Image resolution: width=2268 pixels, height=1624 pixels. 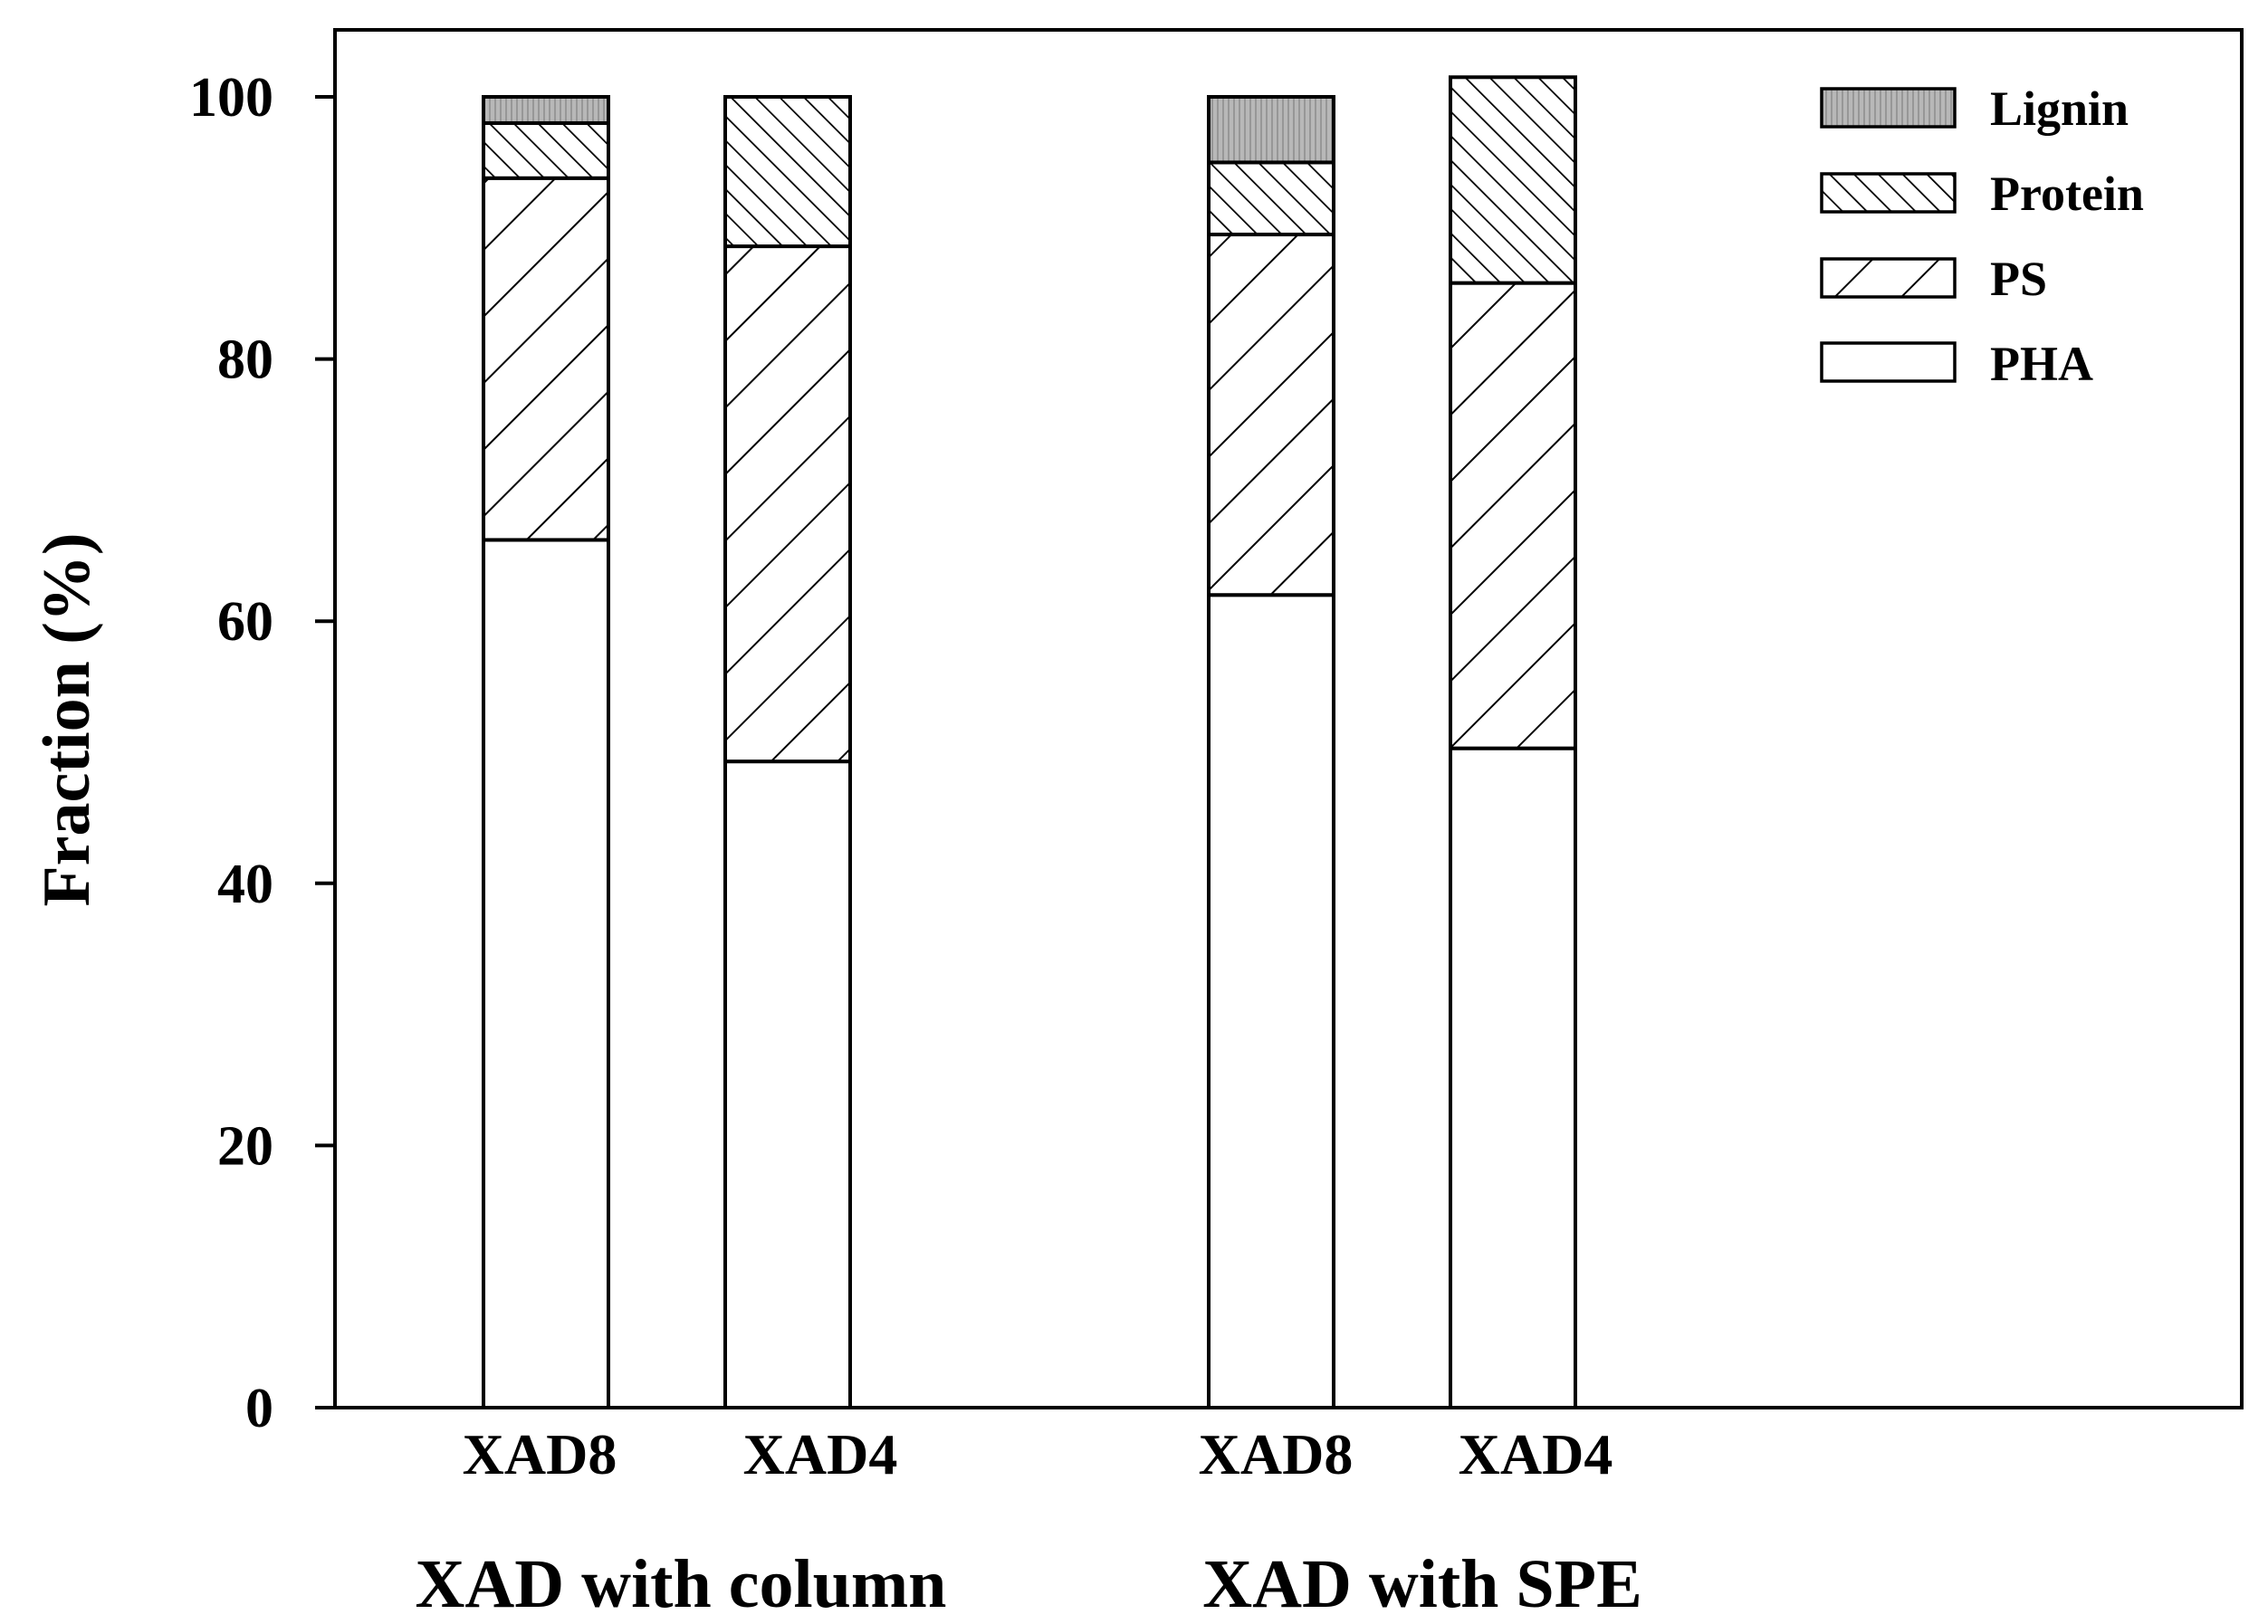 What do you see at coordinates (245, 622) in the screenshot?
I see `y-tick-label: 60` at bounding box center [245, 622].